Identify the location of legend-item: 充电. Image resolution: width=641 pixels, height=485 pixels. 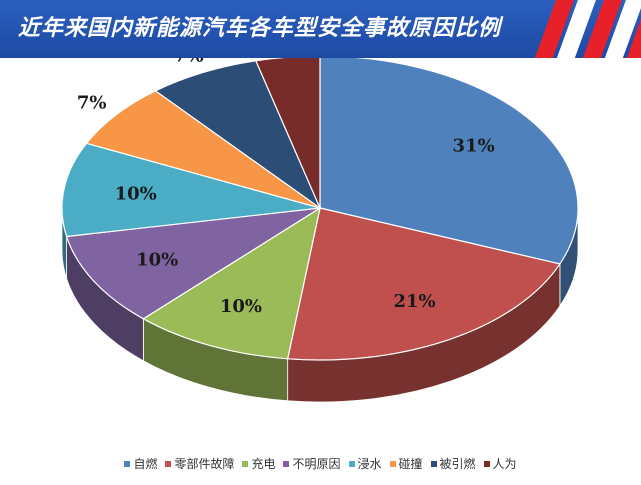
(258, 463).